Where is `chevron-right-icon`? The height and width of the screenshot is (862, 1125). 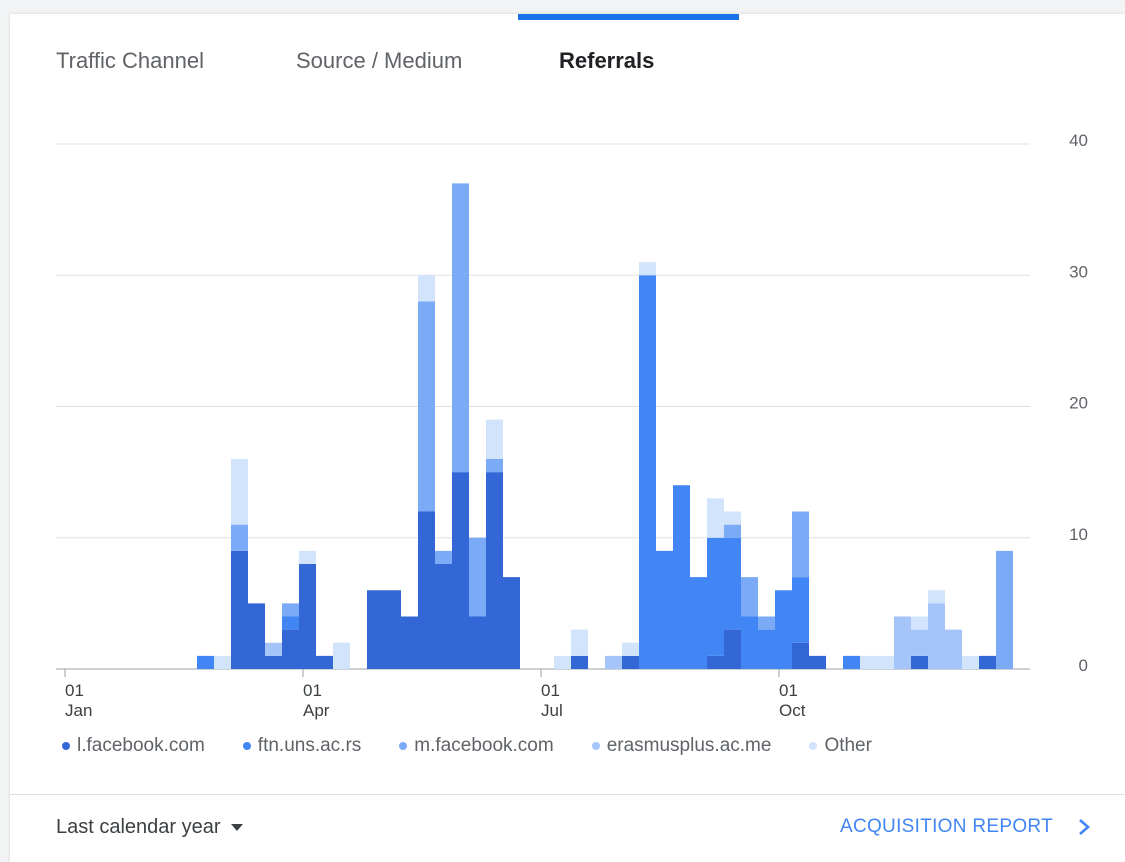 chevron-right-icon is located at coordinates (1084, 827).